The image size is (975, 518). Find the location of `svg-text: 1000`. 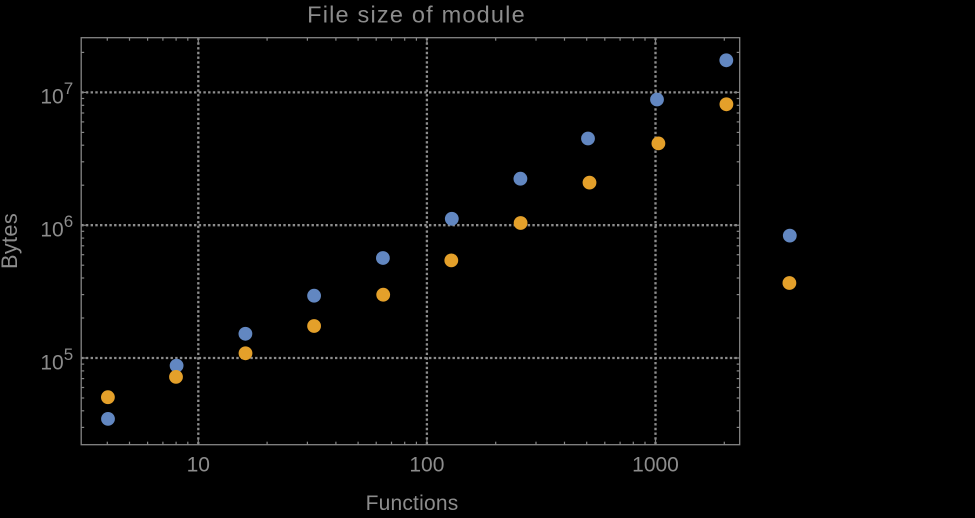

svg-text: 1000 is located at coordinates (655, 465).